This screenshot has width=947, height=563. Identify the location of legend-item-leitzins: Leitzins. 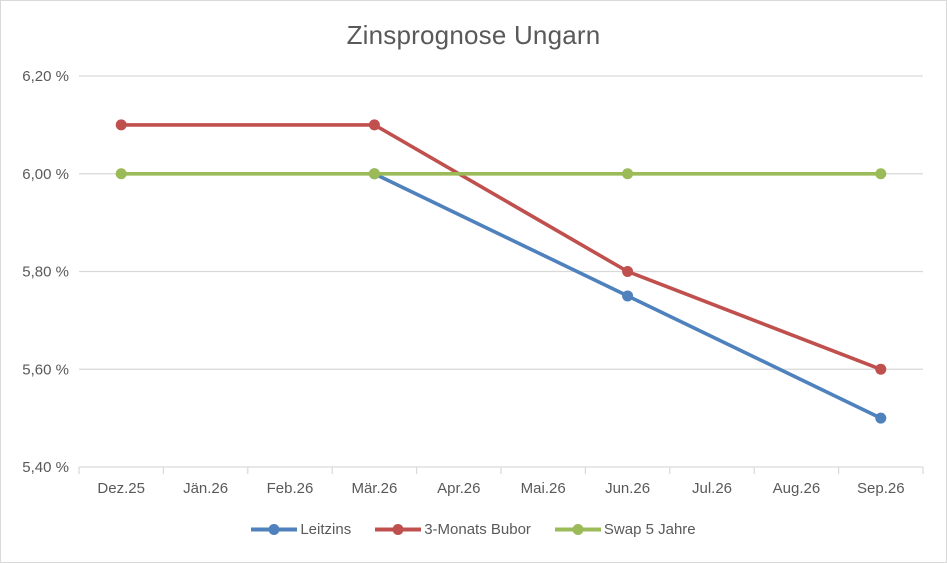
(301, 529).